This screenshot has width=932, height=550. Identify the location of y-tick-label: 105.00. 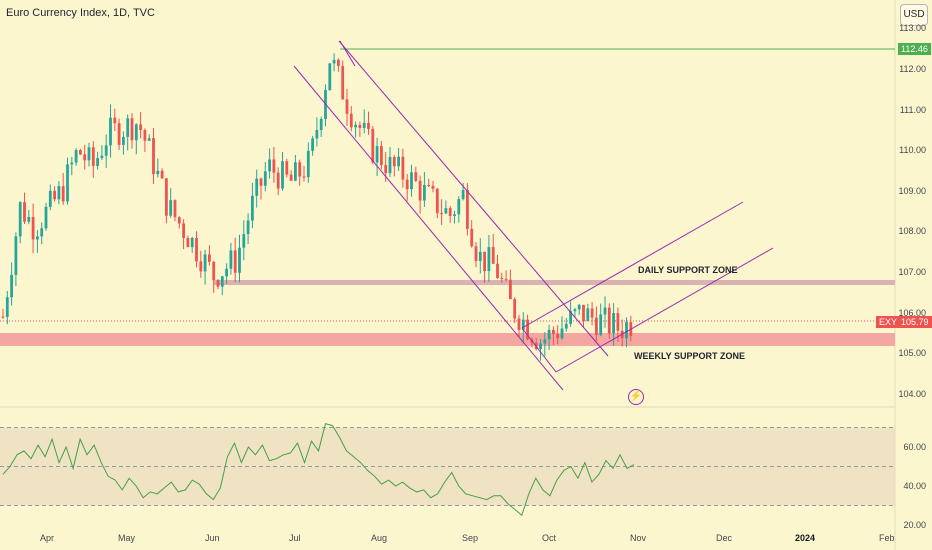
(912, 353).